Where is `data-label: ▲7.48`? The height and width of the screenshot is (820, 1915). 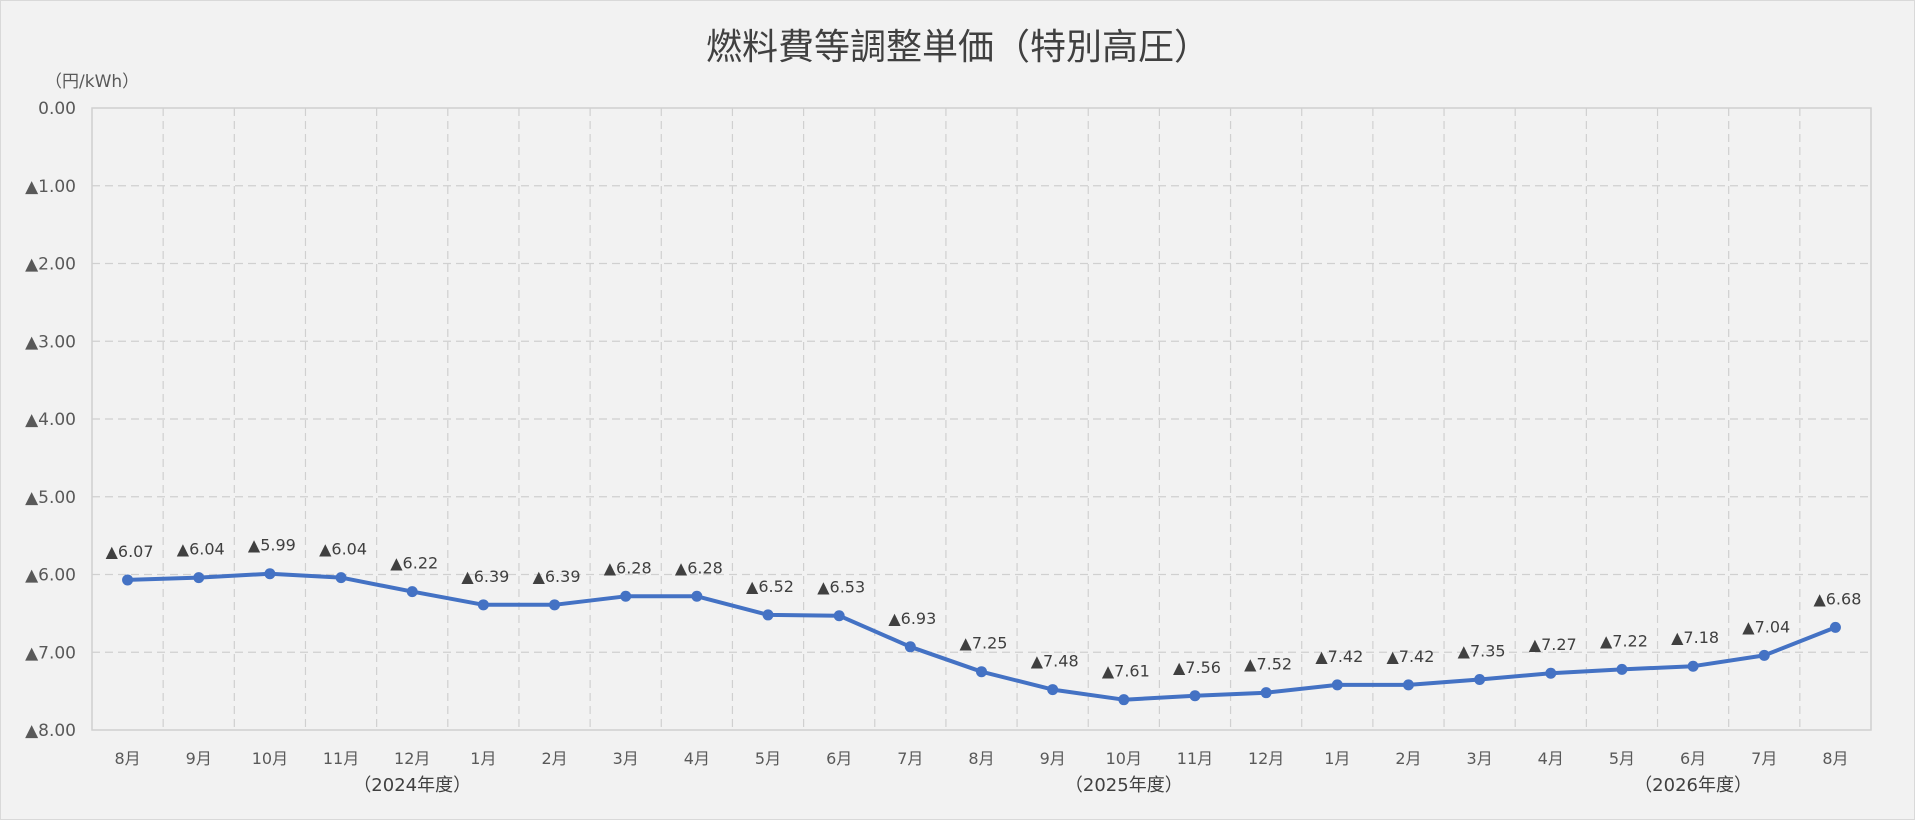 data-label: ▲7.48 is located at coordinates (1055, 661).